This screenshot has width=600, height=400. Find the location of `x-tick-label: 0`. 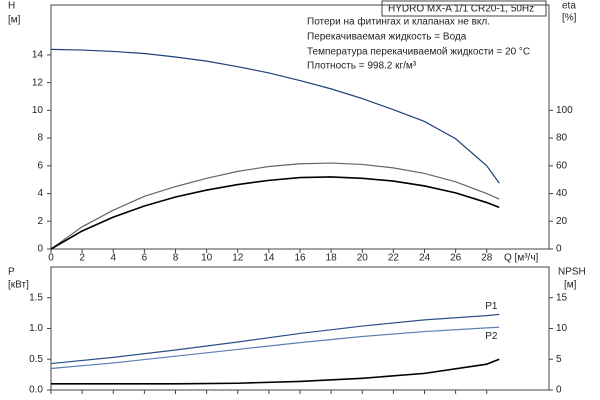

x-tick-label: 0 is located at coordinates (51, 258).